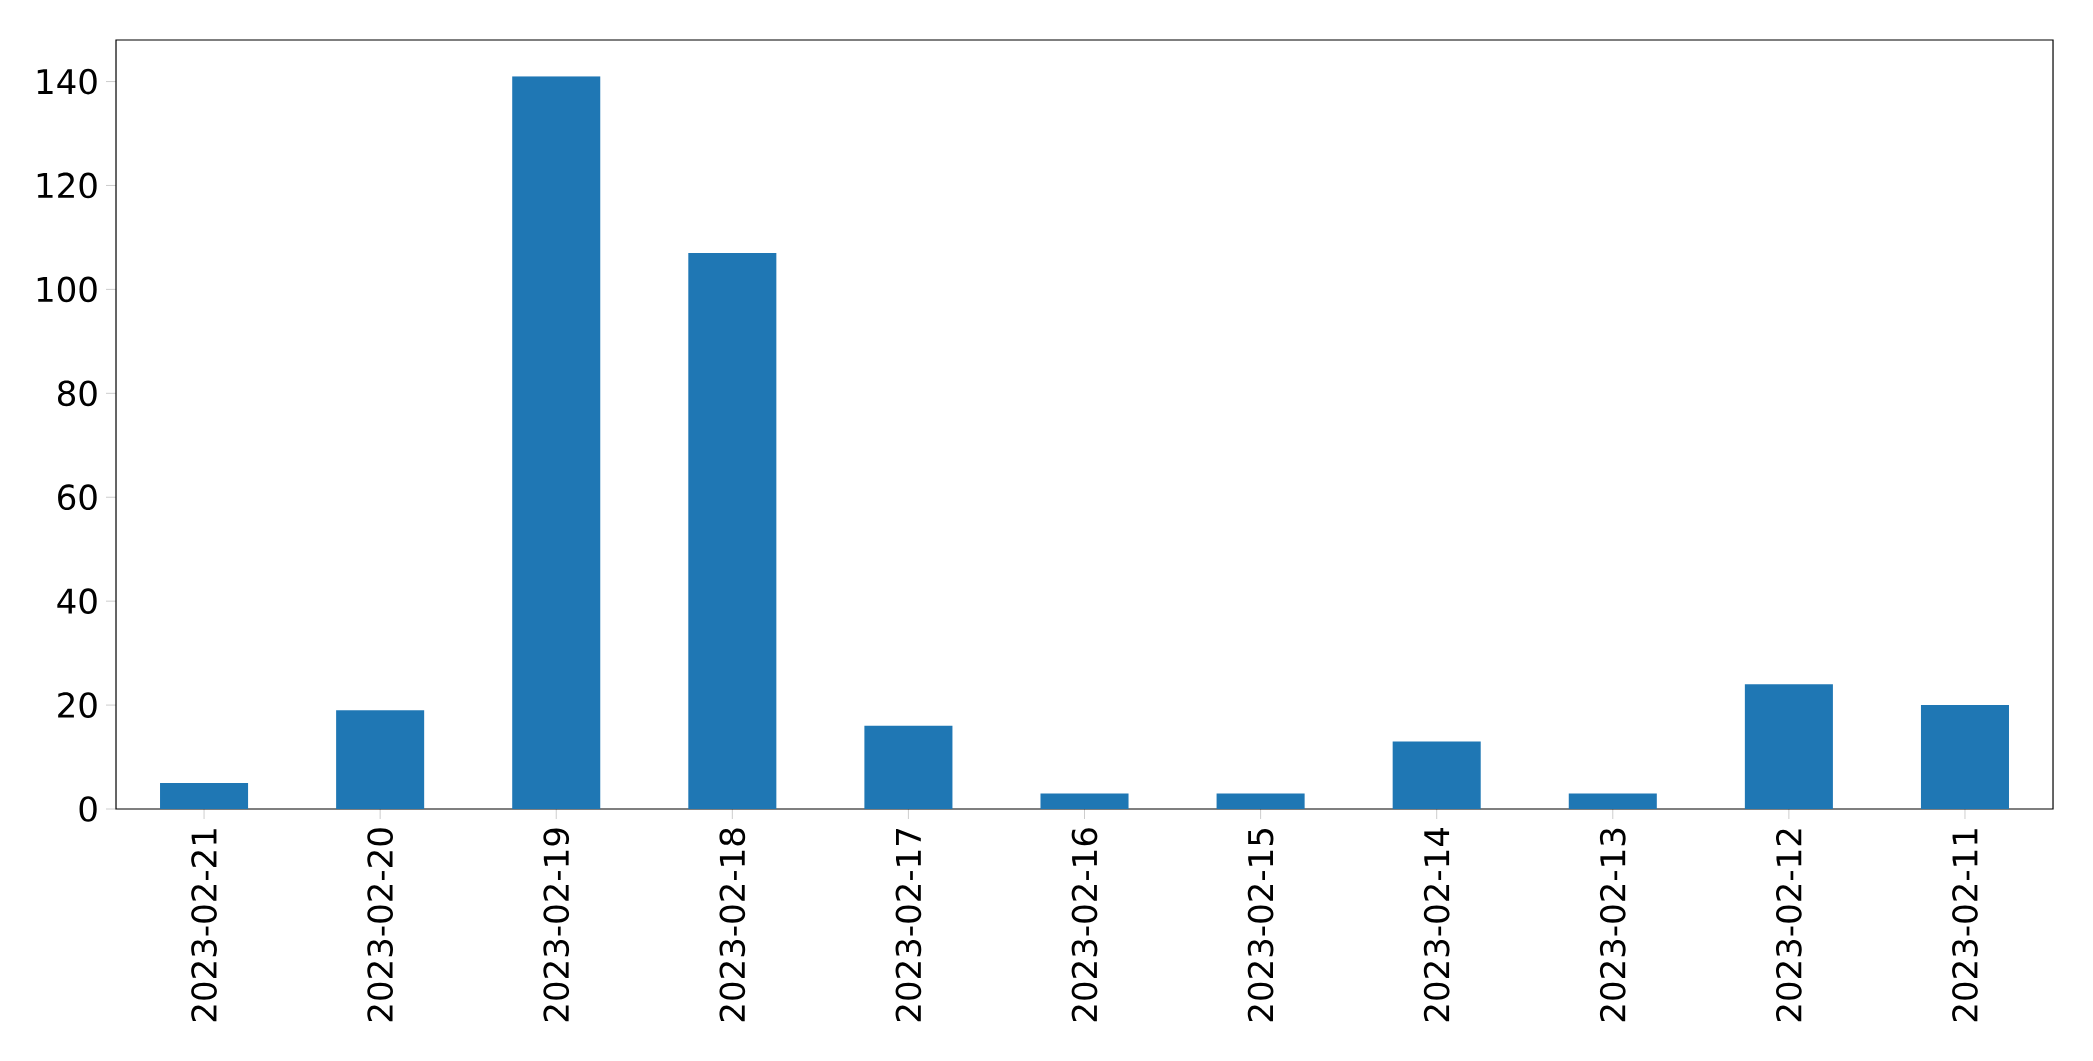 The height and width of the screenshot is (1061, 2093). What do you see at coordinates (908, 925) in the screenshot?
I see `x-tick-label: 2023-02-17` at bounding box center [908, 925].